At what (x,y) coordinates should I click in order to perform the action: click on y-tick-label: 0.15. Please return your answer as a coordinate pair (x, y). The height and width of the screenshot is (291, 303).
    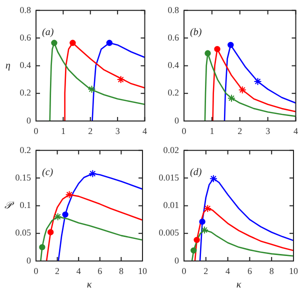
    Looking at the image, I should click on (23, 177).